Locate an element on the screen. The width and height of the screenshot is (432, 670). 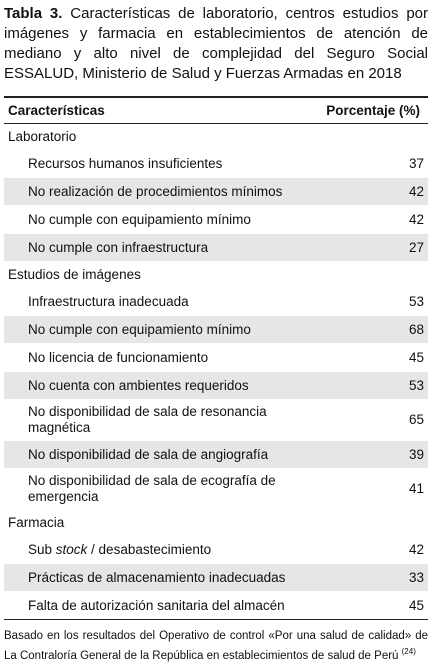
row-label: No disponibilidad de sala de angiografía is located at coordinates (161, 454).